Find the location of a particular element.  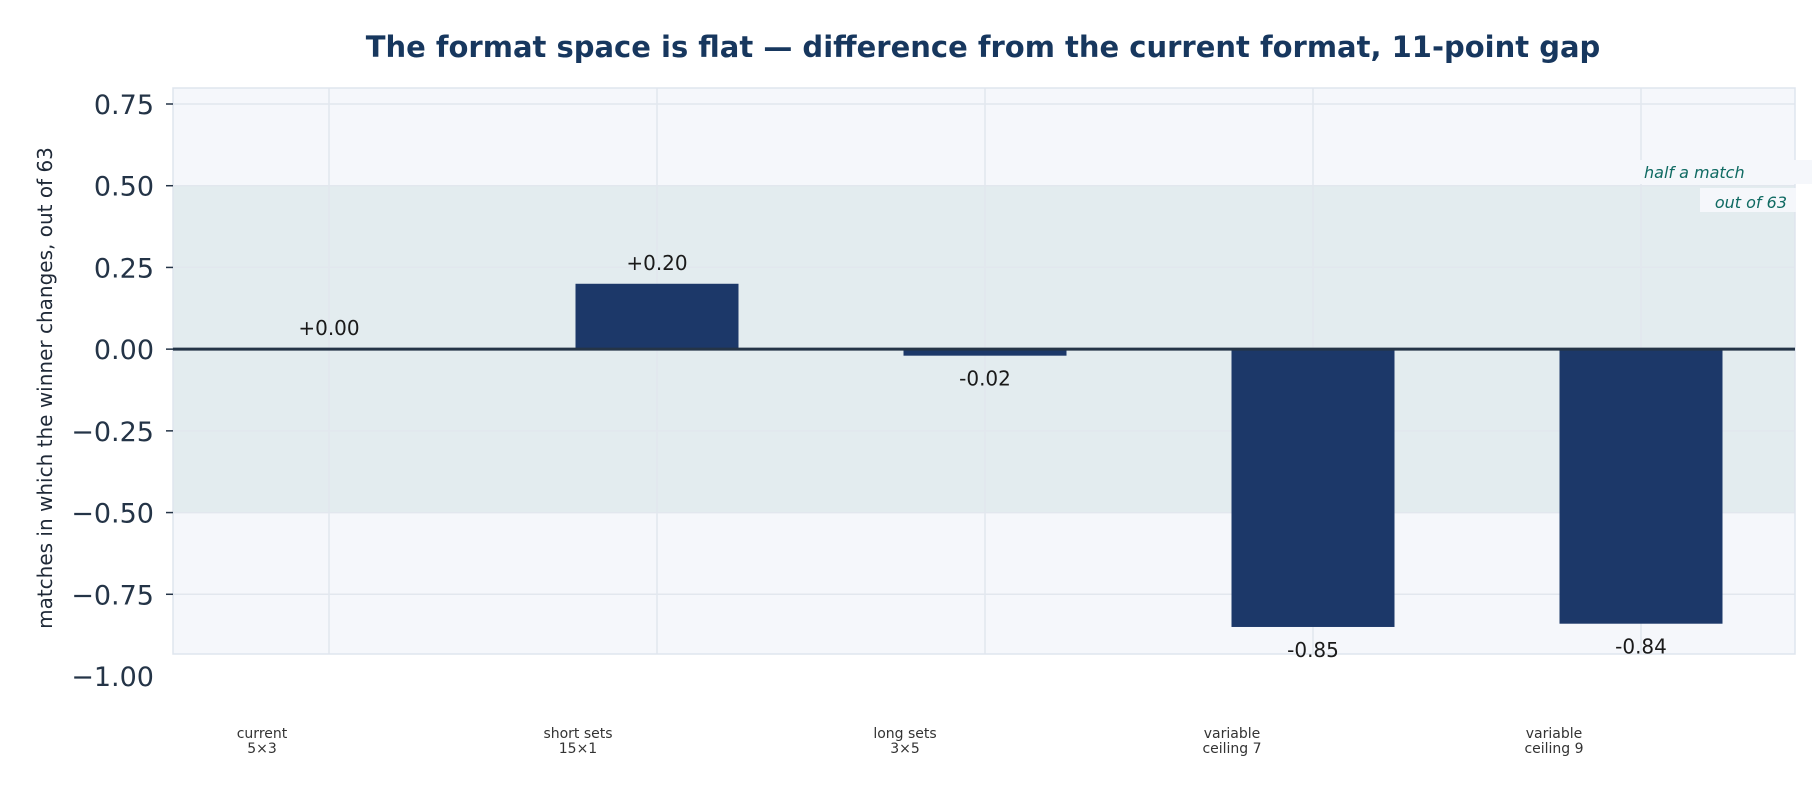

y-tick-label: −1.00 is located at coordinates (112, 677).